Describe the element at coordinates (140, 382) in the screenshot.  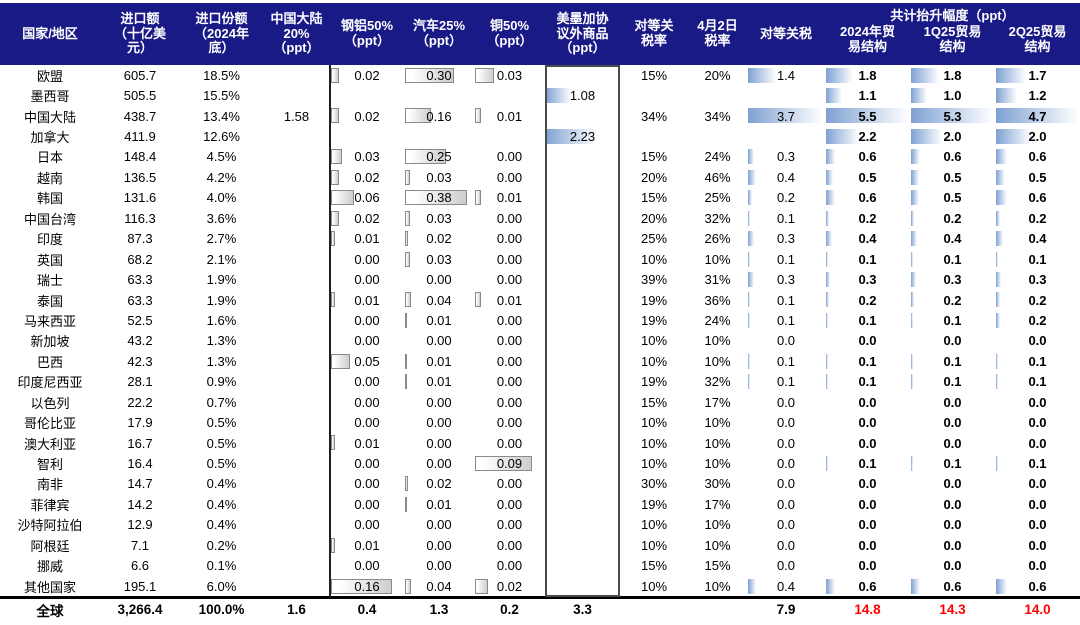
I see `cell: 28.1` at that location.